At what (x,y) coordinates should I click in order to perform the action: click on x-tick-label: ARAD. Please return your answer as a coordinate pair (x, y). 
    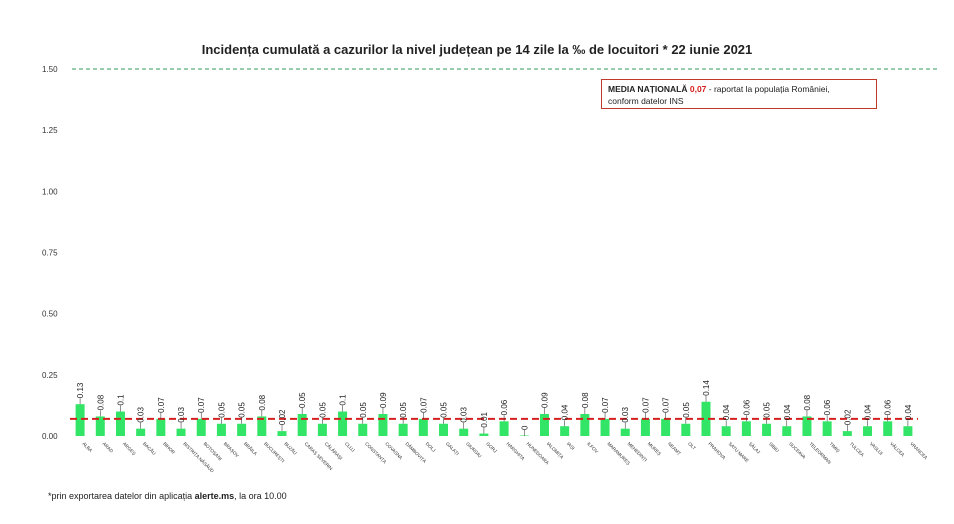
    Looking at the image, I should click on (108, 447).